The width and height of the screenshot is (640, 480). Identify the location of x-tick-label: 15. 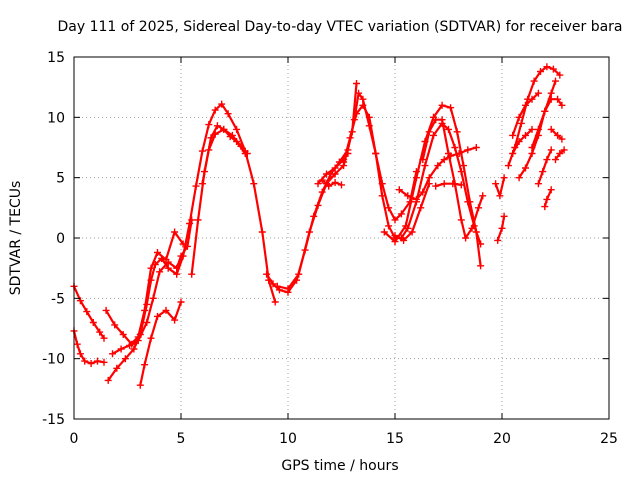
(395, 439).